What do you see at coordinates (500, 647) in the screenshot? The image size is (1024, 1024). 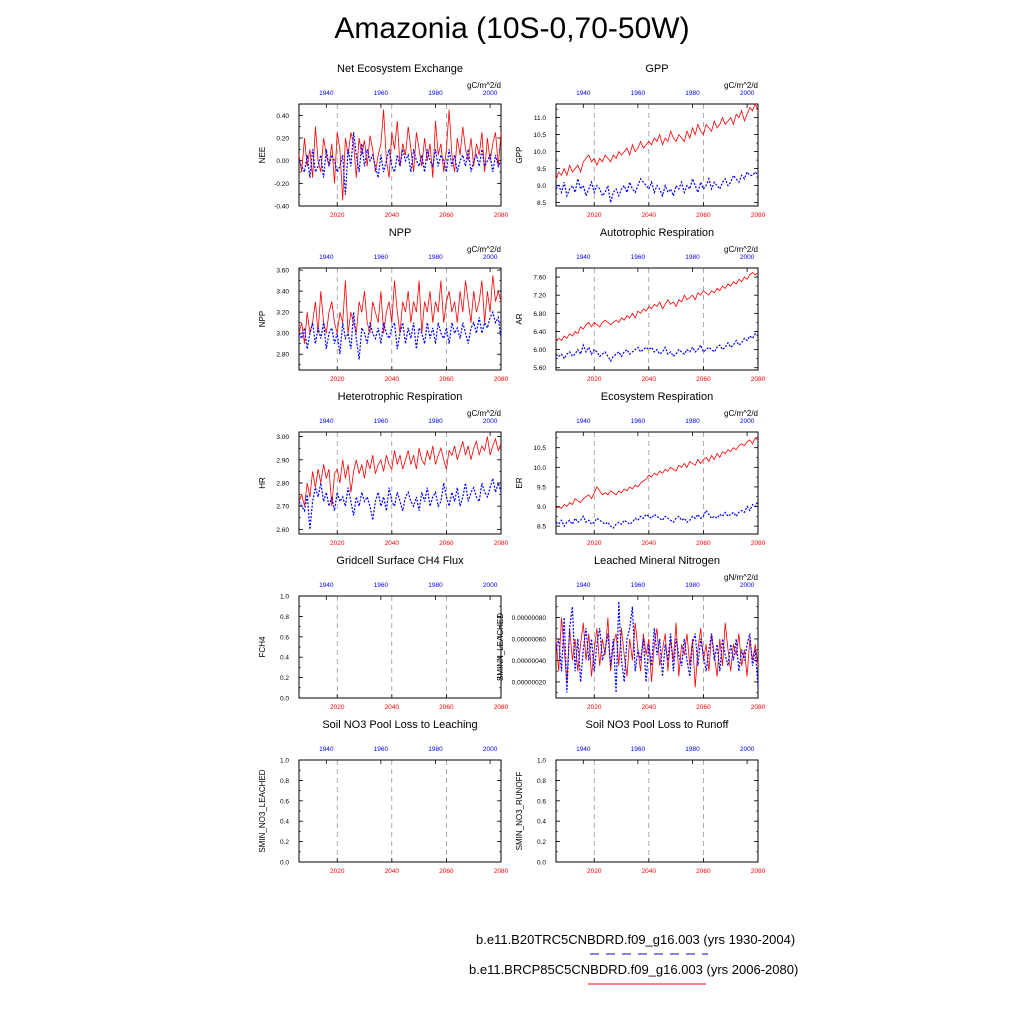 I see `y-axis-label: SMINN_LEACHED` at bounding box center [500, 647].